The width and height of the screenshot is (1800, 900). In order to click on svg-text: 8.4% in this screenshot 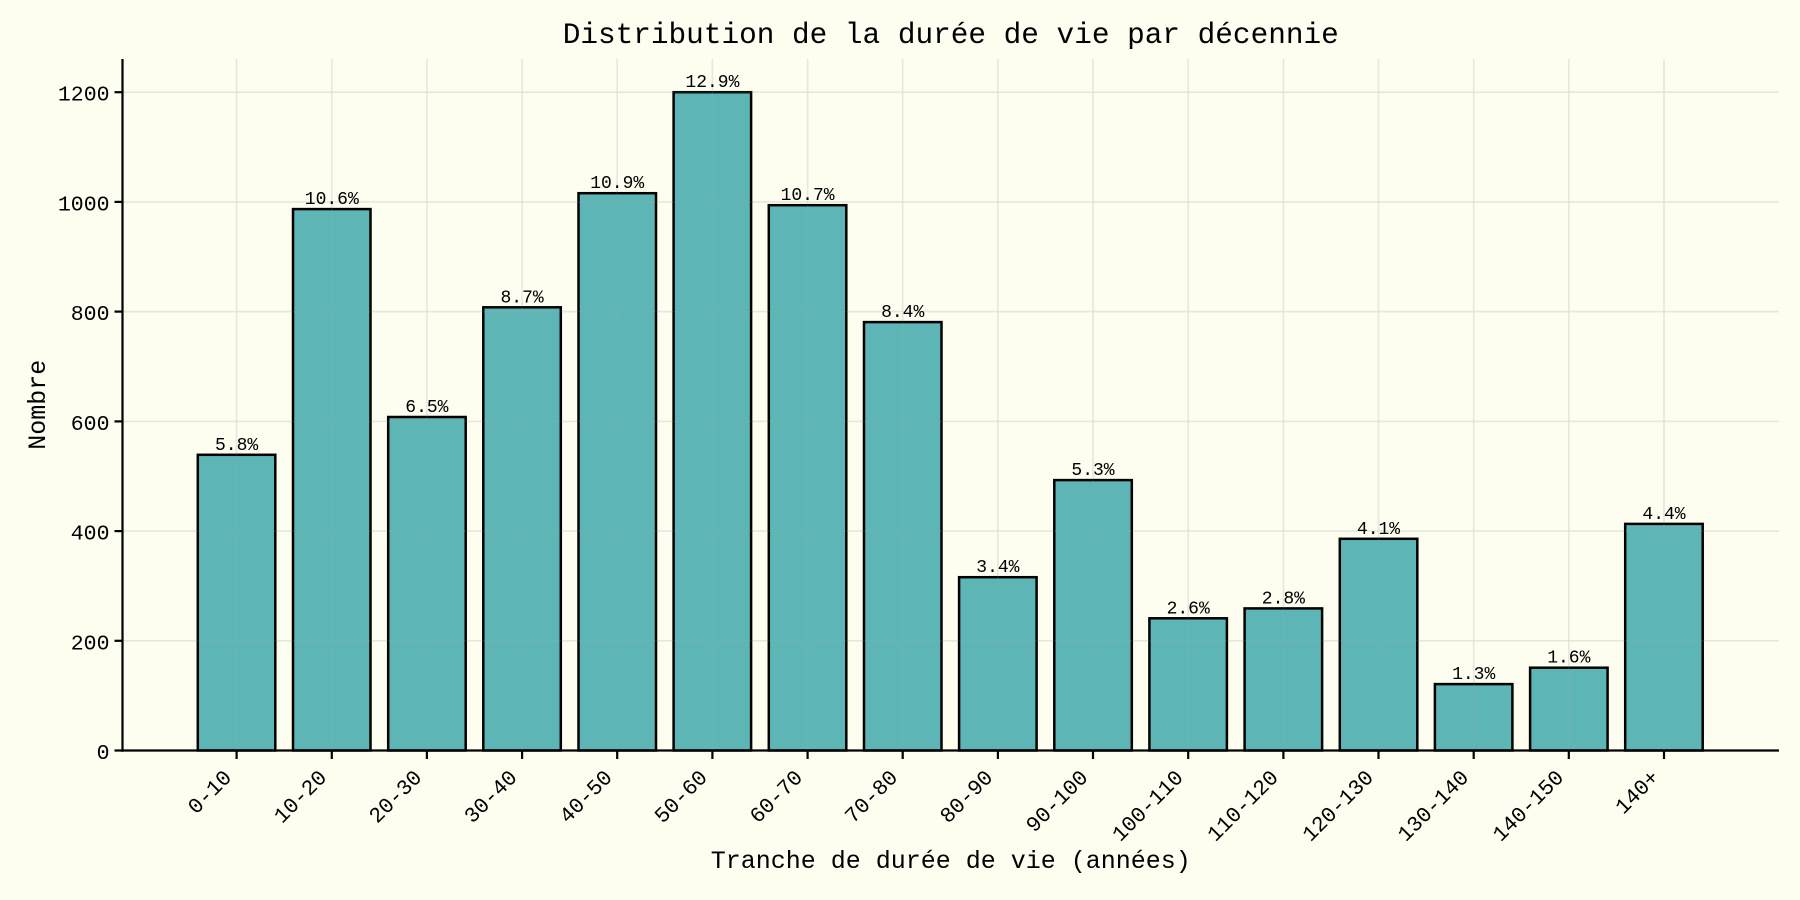, I will do `click(902, 313)`.